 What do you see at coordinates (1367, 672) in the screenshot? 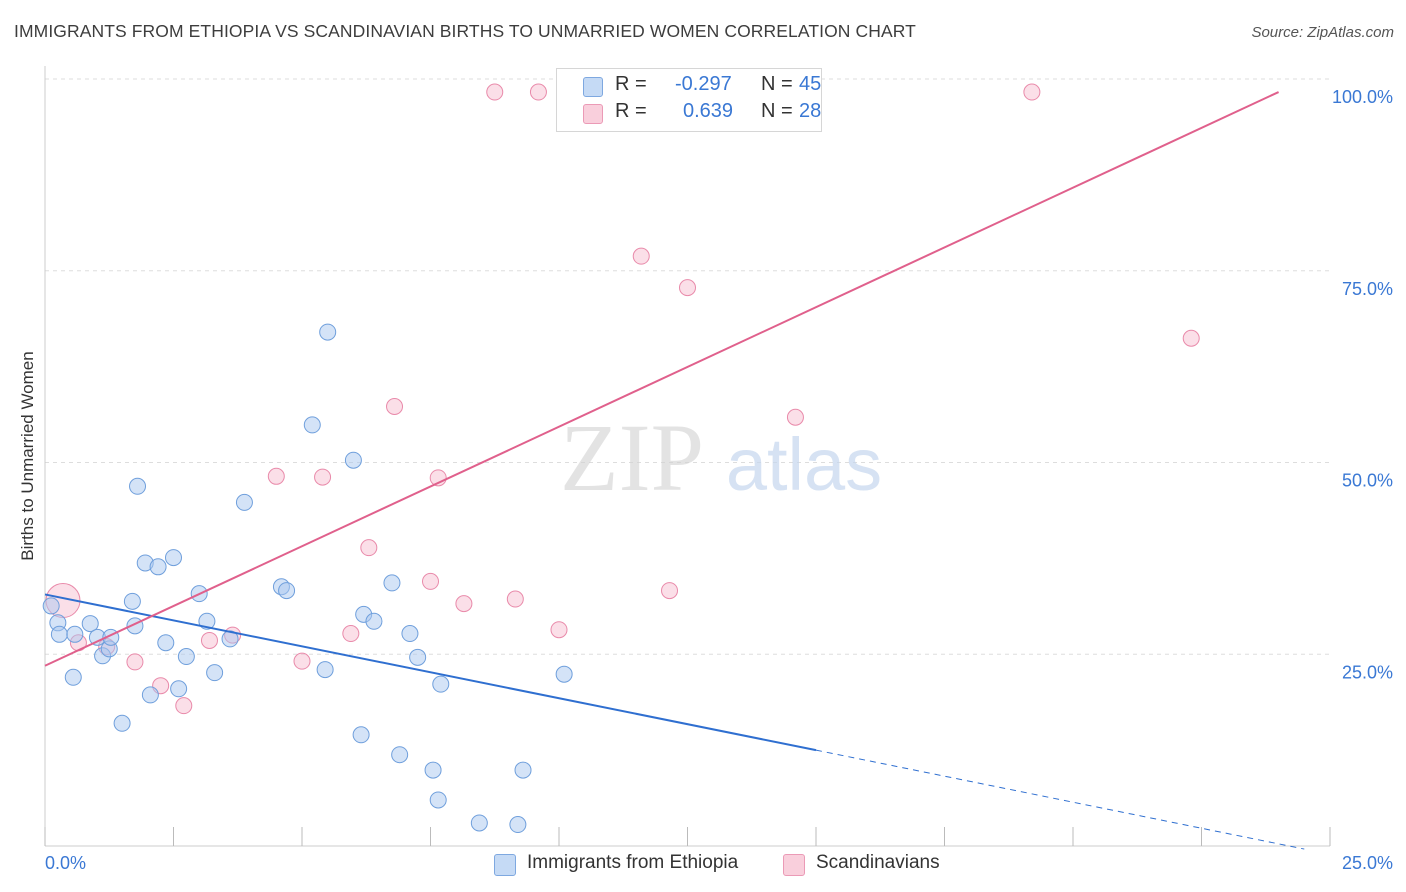
I see `y-tick-label: 25.0%` at bounding box center [1367, 672].